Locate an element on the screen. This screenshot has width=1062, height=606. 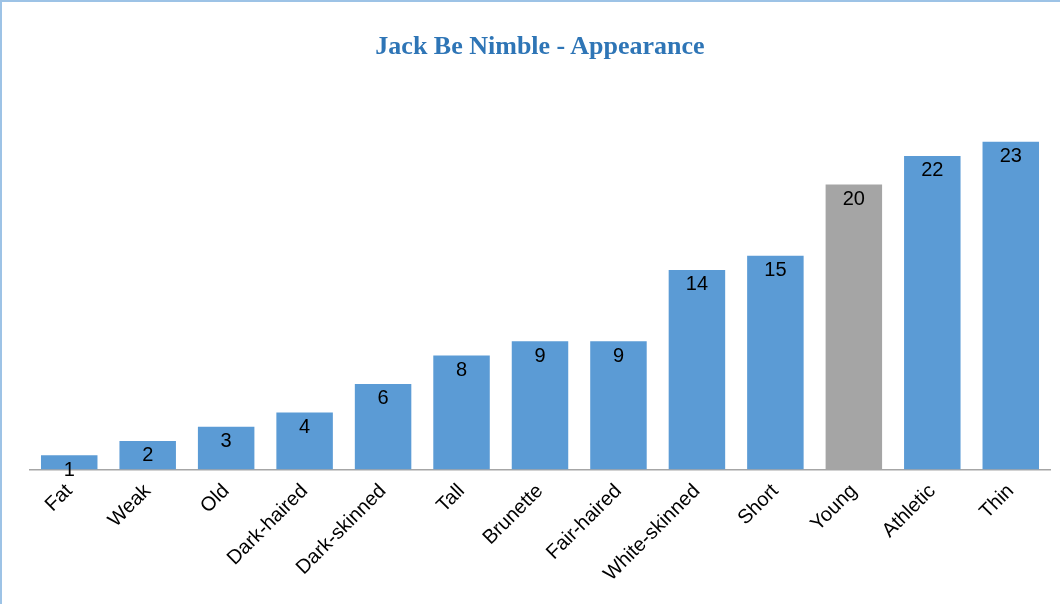
data-label: 14 is located at coordinates (697, 283).